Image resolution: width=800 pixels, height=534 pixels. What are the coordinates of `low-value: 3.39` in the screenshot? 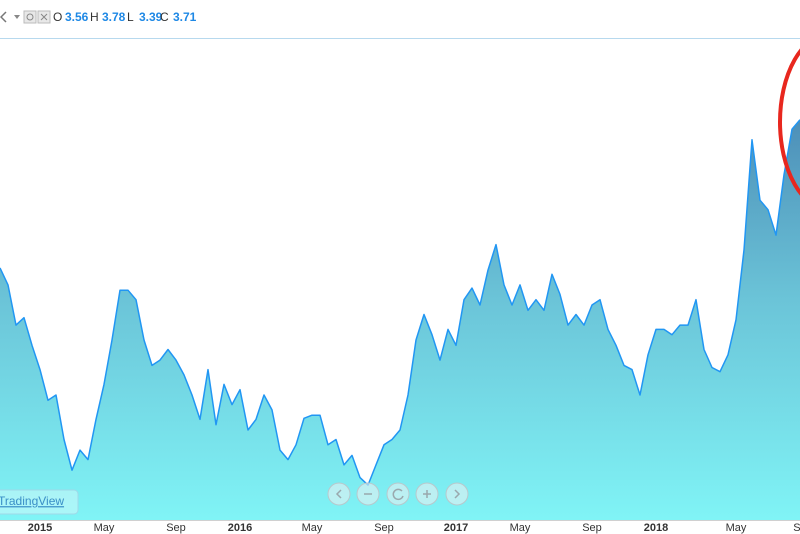 It's located at (151, 17).